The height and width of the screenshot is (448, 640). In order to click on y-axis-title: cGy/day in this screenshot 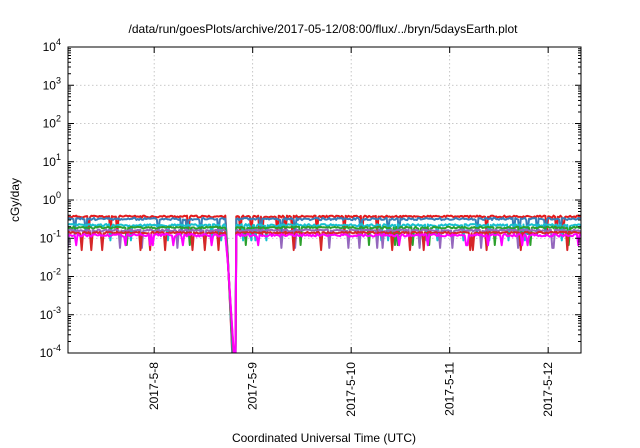, I will do `click(15, 200)`.